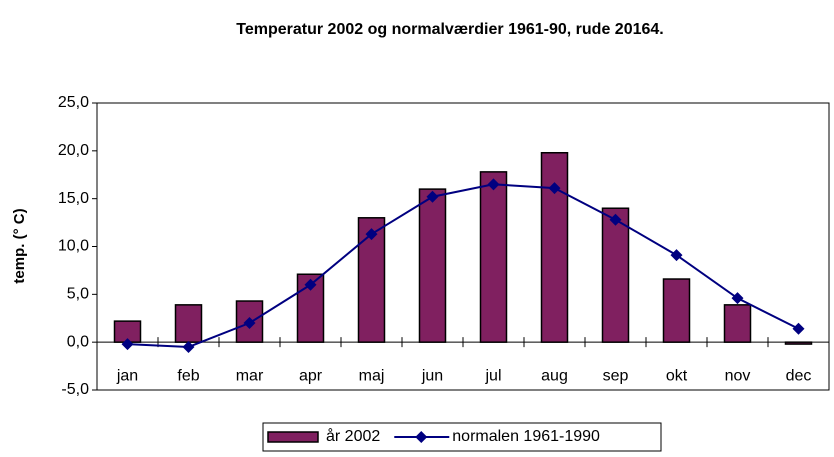  What do you see at coordinates (75, 389) in the screenshot?
I see `y-tick-label: -5,0` at bounding box center [75, 389].